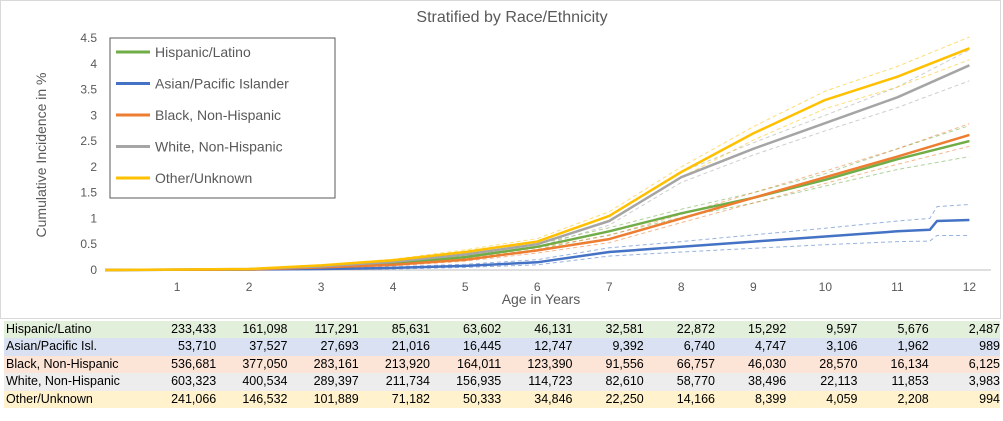 Image resolution: width=1003 pixels, height=421 pixels. What do you see at coordinates (767, 329) in the screenshot?
I see `table-cell: 15,292` at bounding box center [767, 329].